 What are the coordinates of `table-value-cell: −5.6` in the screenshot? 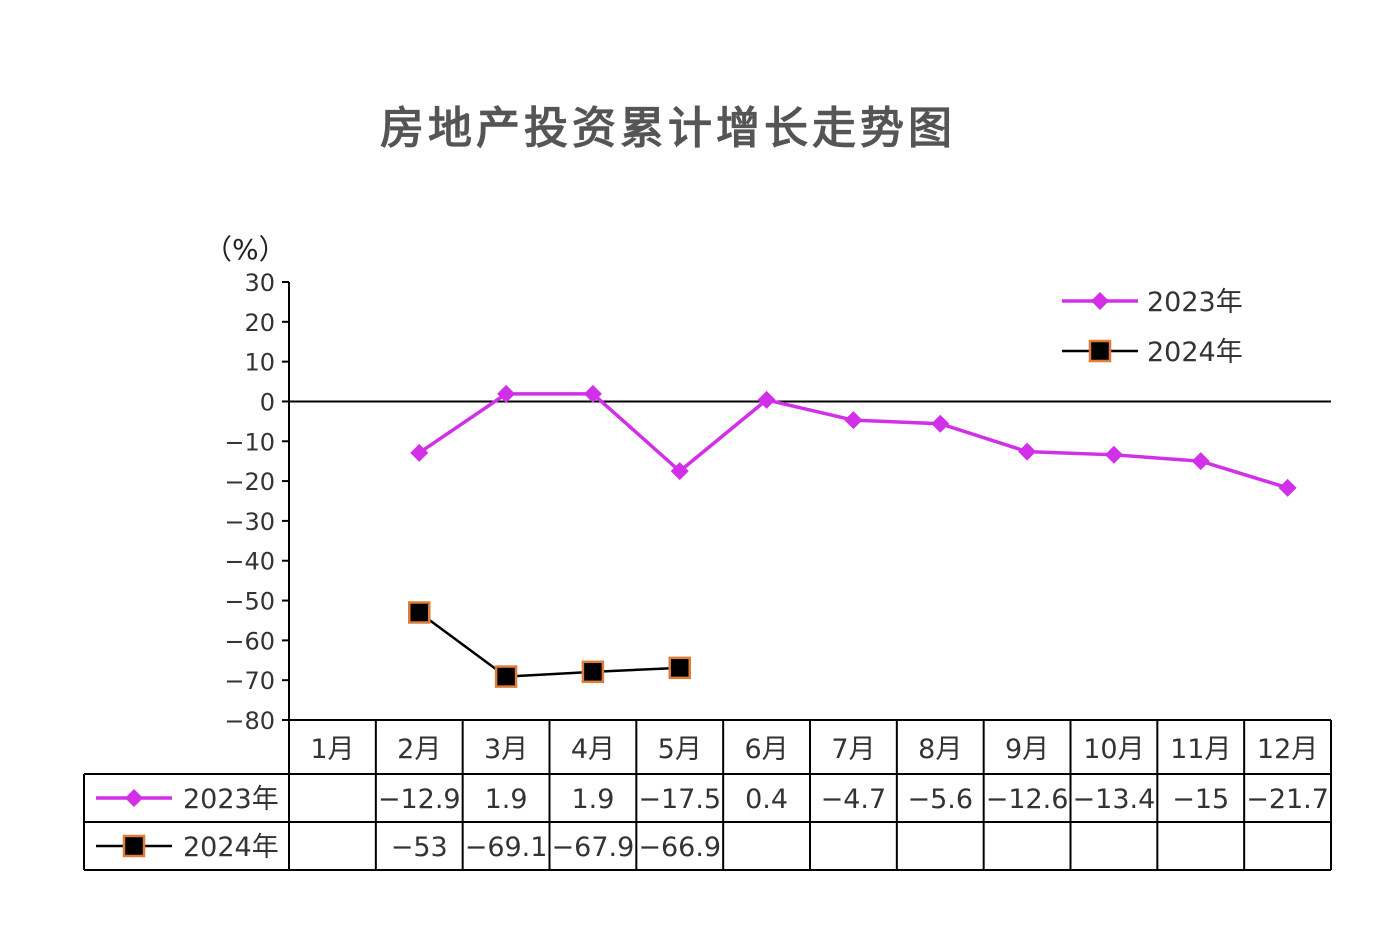 It's located at (940, 799).